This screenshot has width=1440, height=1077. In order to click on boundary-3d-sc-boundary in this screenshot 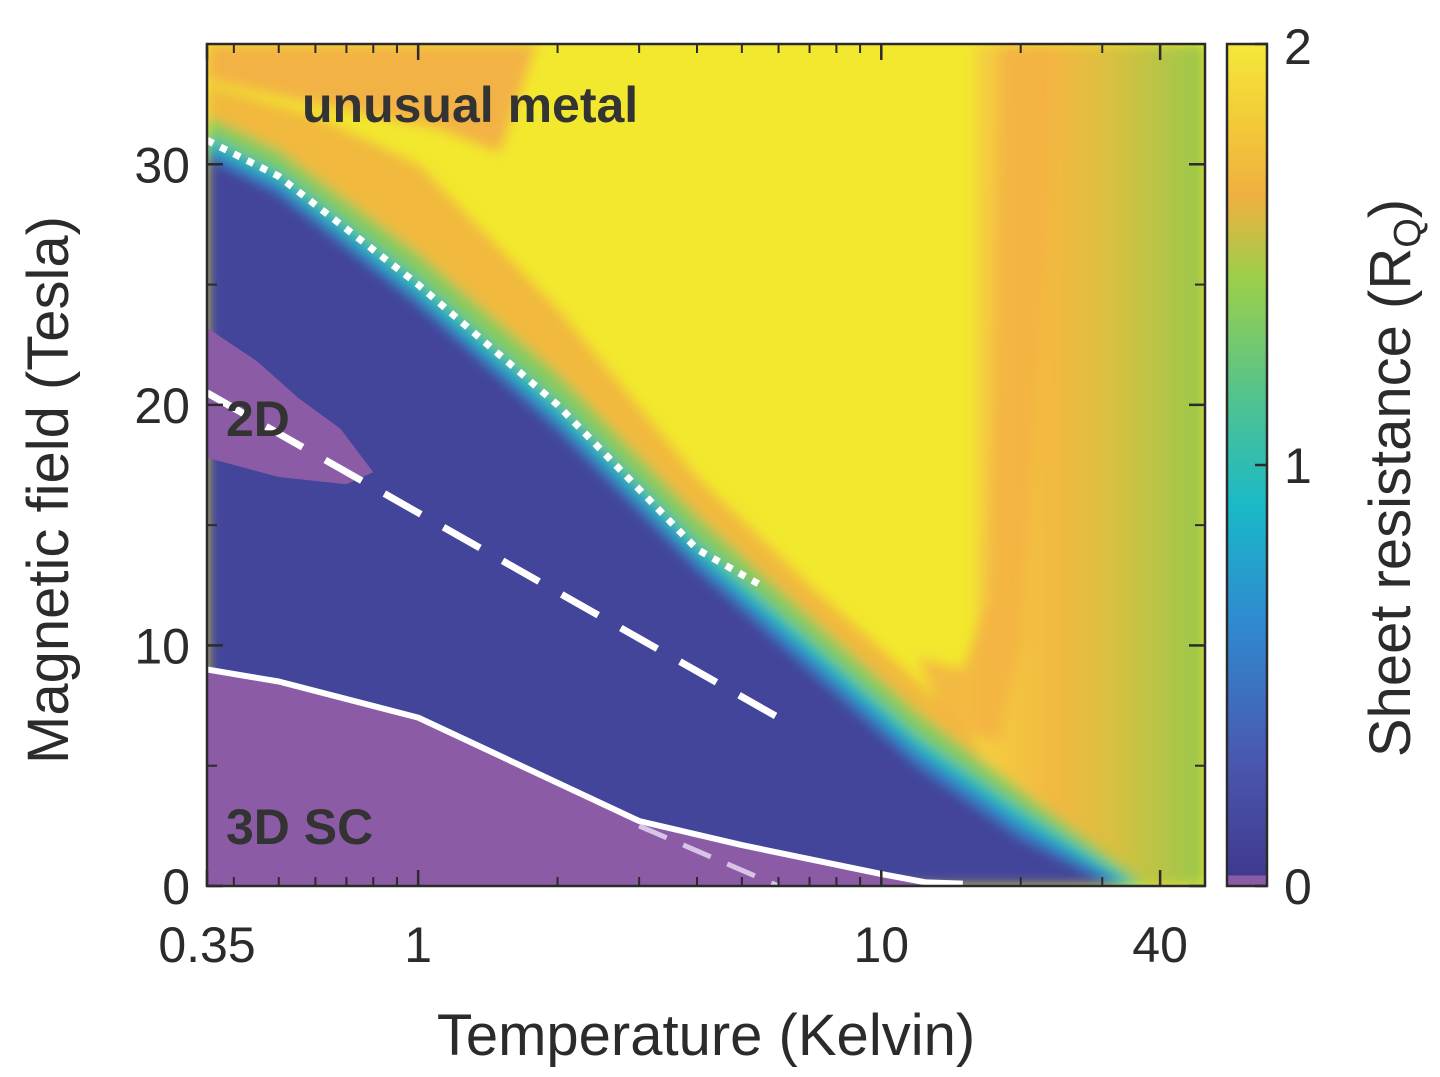, I will do `click(585, 776)`.